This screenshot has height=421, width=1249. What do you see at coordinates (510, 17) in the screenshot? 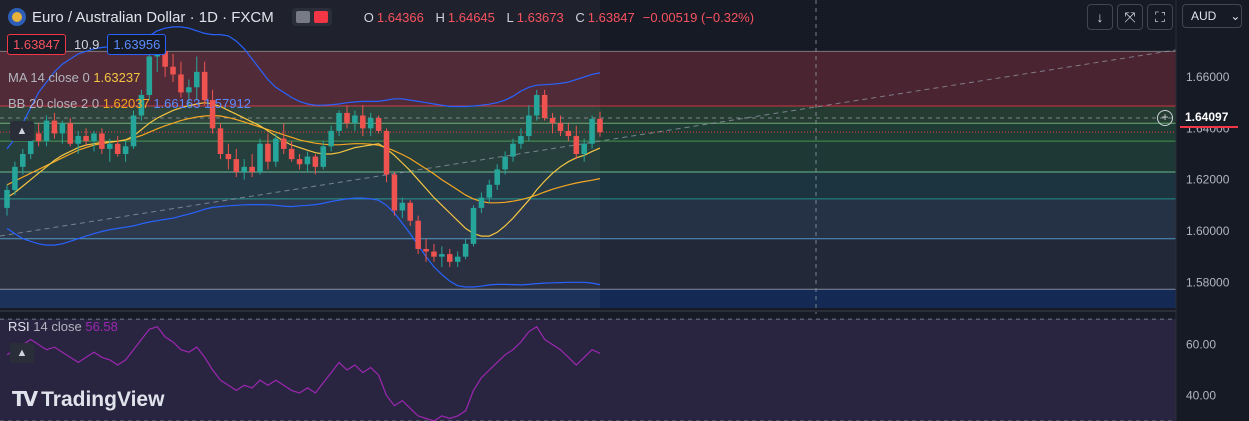
I see `low-label: L` at bounding box center [510, 17].